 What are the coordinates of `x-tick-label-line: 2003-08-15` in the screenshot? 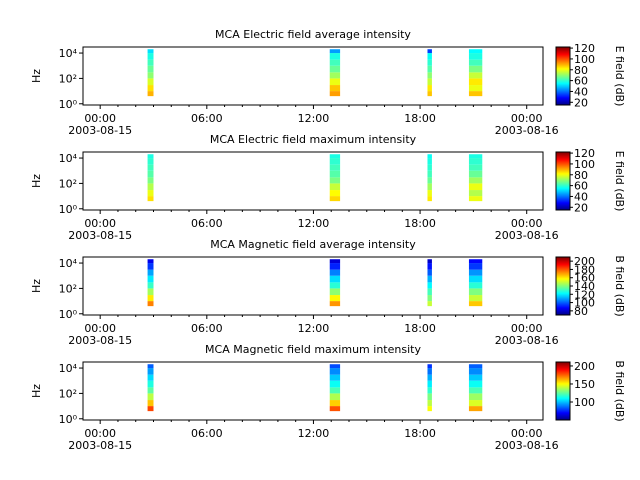 It's located at (100, 130).